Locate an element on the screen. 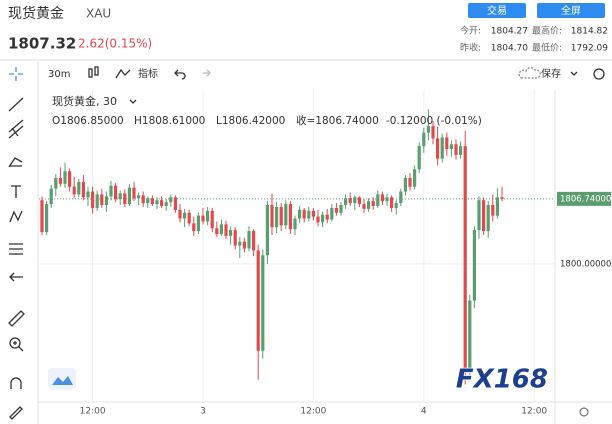 This screenshot has height=424, width=612. stat-label: 今开: is located at coordinates (470, 31).